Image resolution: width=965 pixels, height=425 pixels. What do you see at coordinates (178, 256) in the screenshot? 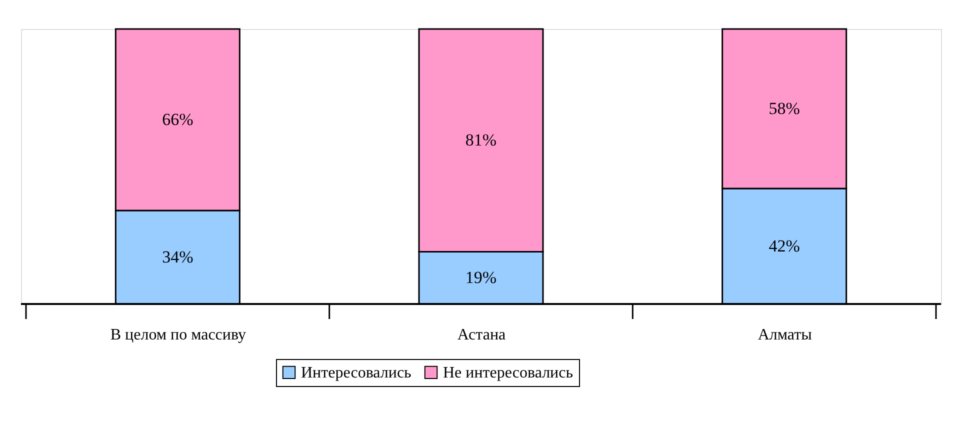
I see `data-label: 34%` at bounding box center [178, 256].